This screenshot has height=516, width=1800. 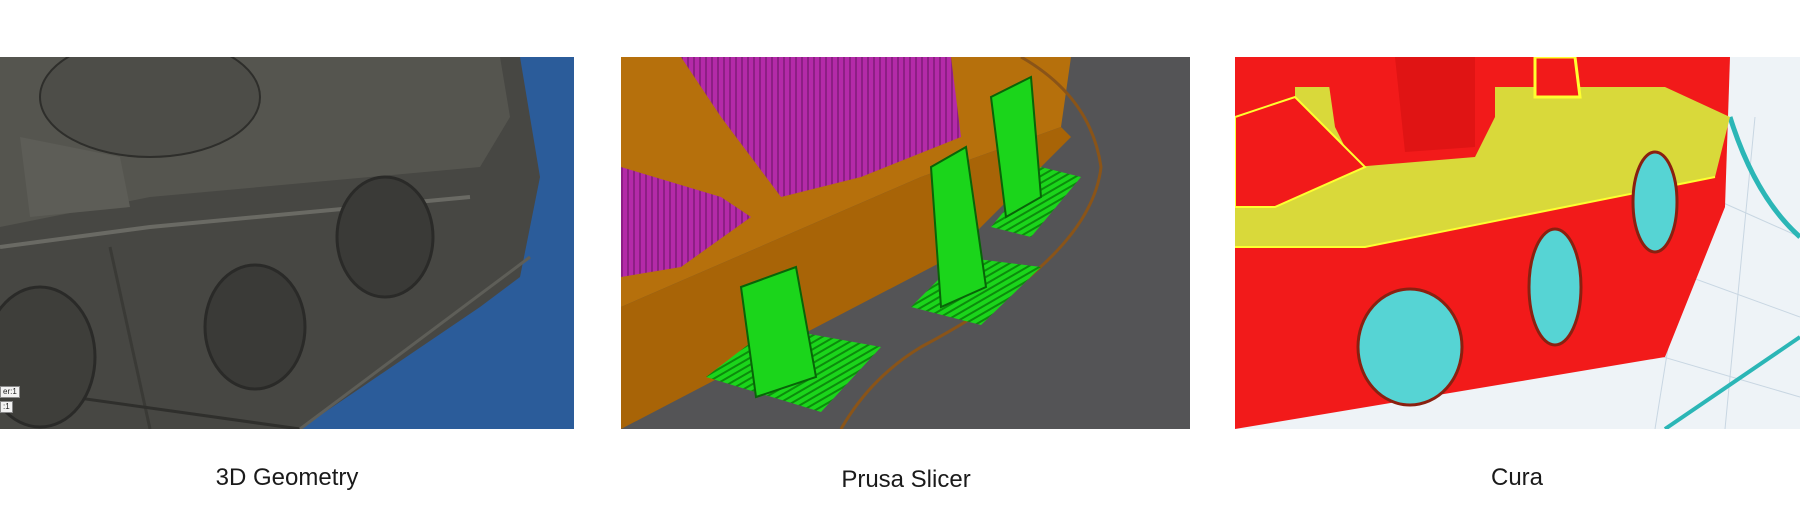 I want to click on overlay-label: :1, so click(x=6, y=407).